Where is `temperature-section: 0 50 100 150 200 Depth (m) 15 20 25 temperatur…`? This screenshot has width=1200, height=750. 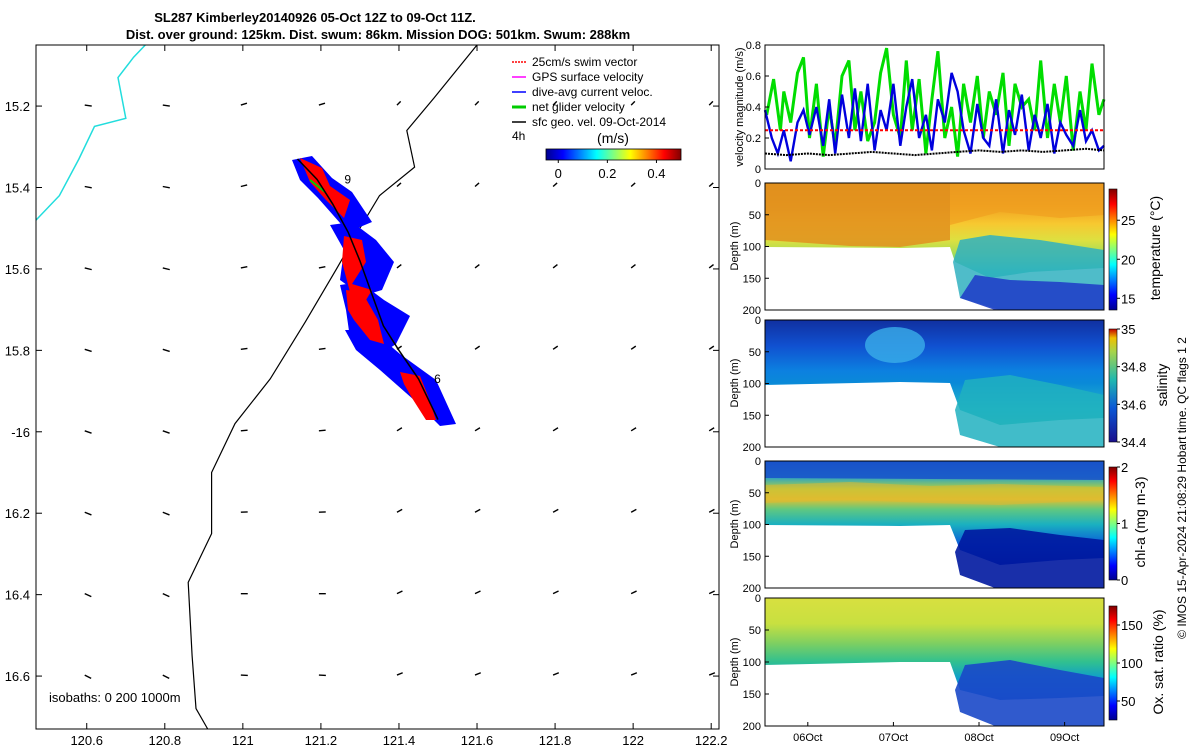
temperature-section: 0 50 100 150 200 Depth (m) 15 20 25 temperatur… is located at coordinates (946, 247).